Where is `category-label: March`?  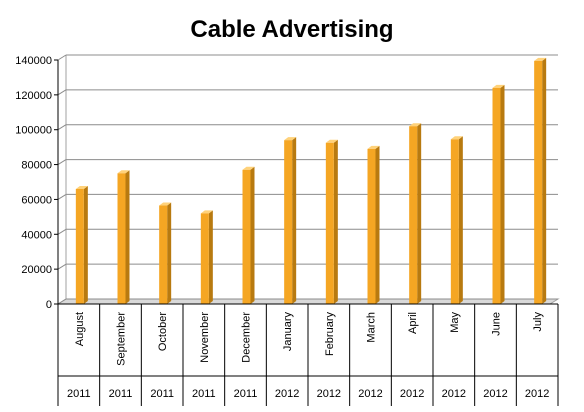
category-label: March is located at coordinates (372, 327).